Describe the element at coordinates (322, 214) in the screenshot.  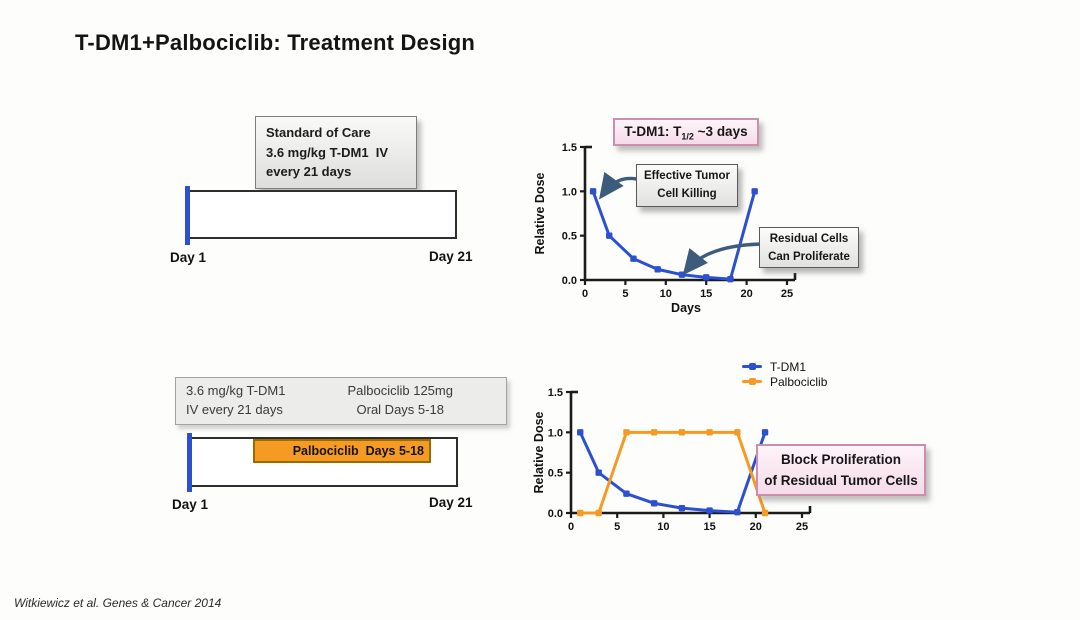
I see `soc-cycle-rectangle` at that location.